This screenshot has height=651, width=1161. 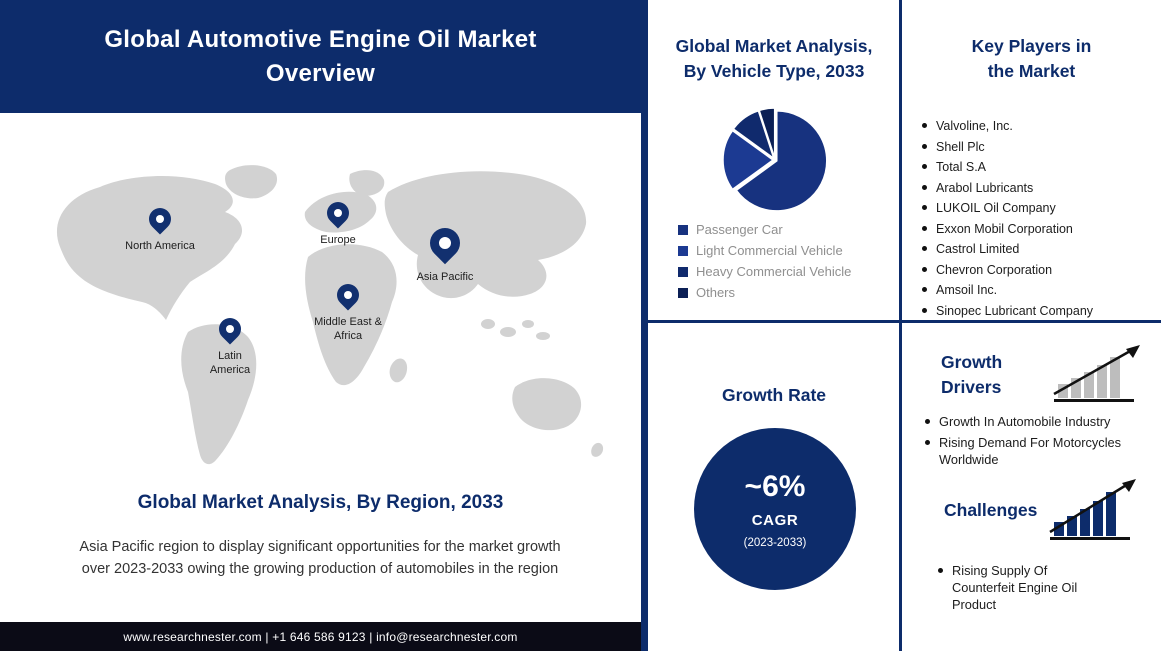 I want to click on key-player-name: Sinopec Lubricant Company, so click(x=1015, y=310).